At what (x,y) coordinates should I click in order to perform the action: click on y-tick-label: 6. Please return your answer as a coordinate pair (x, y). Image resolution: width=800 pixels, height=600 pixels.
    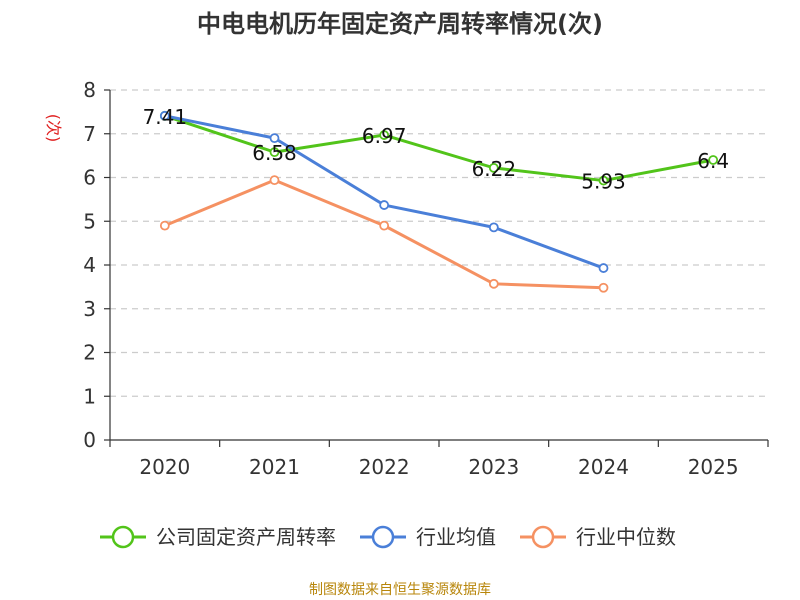
    Looking at the image, I should click on (89, 178).